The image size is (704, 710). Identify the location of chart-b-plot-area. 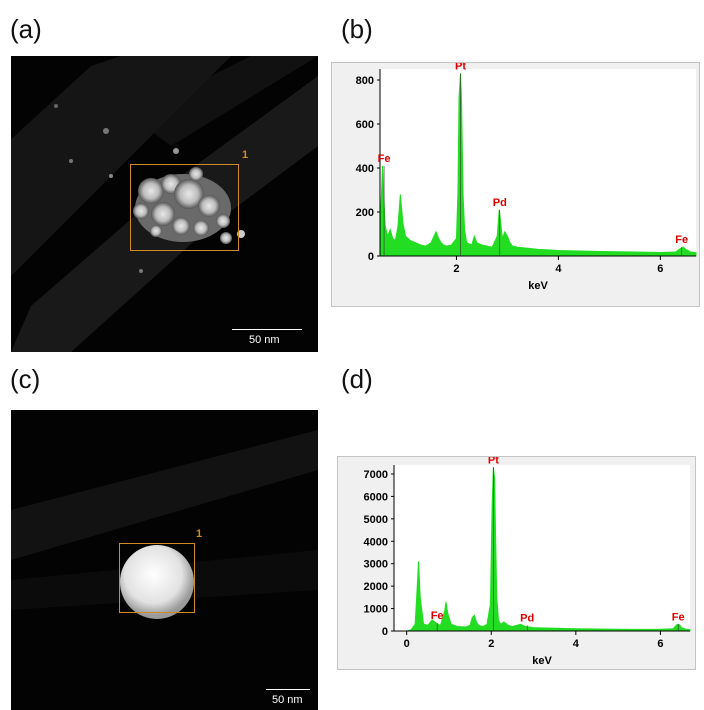
(538, 162).